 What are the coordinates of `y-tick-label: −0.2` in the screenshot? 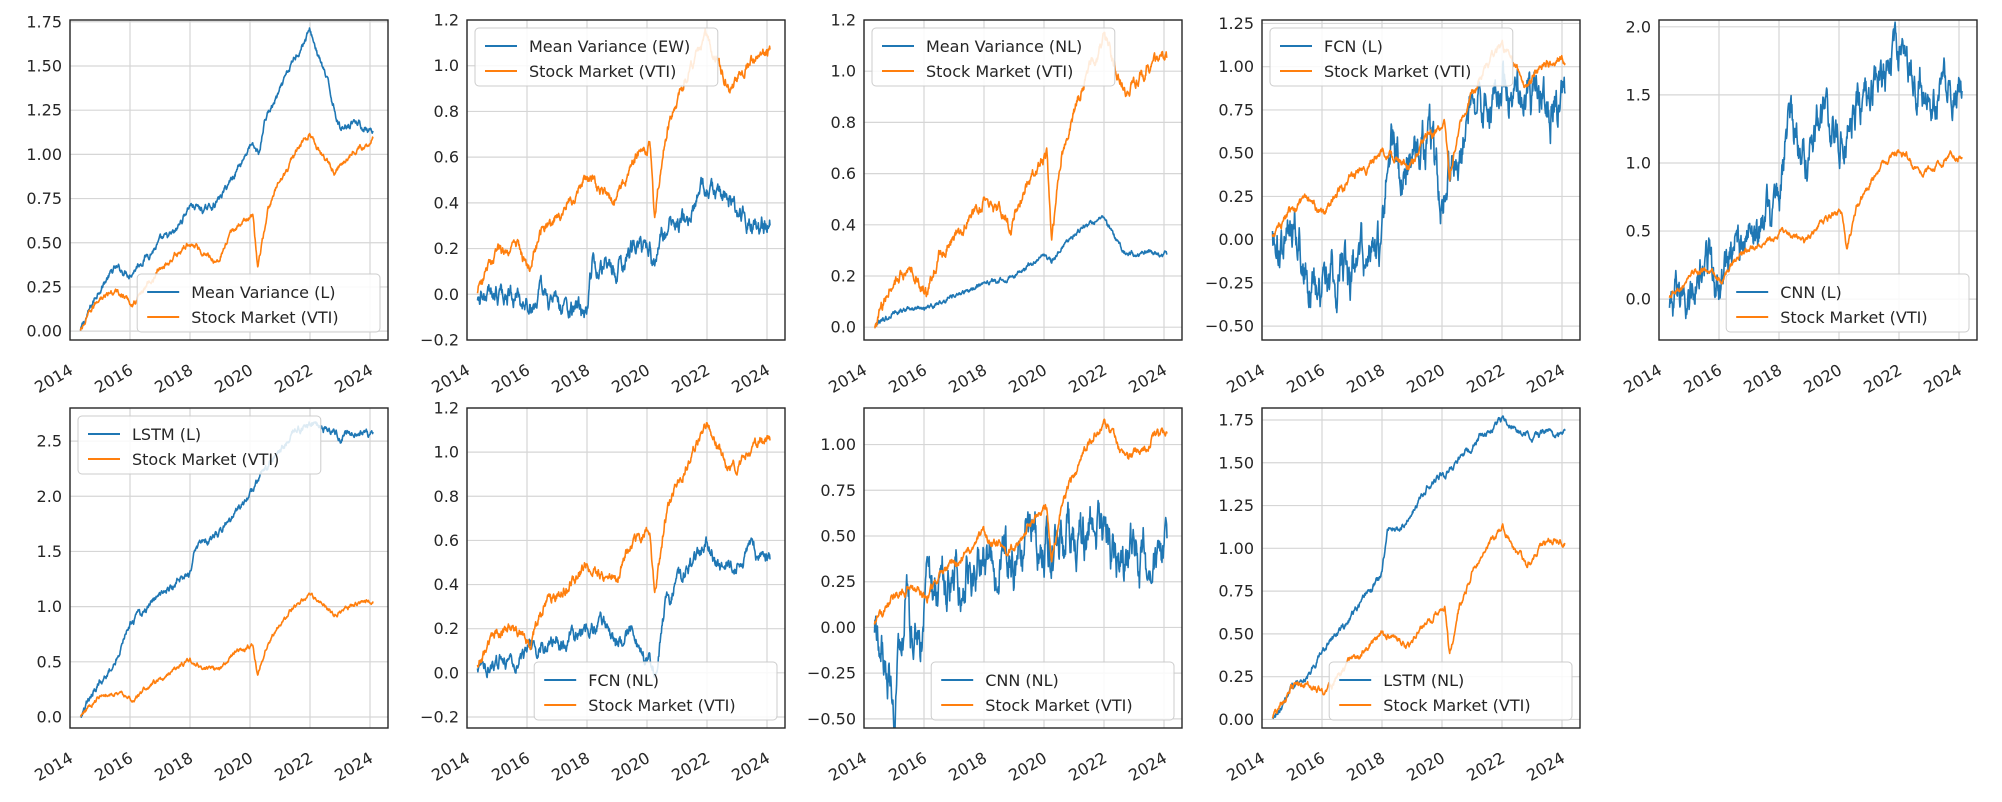 It's located at (439, 340).